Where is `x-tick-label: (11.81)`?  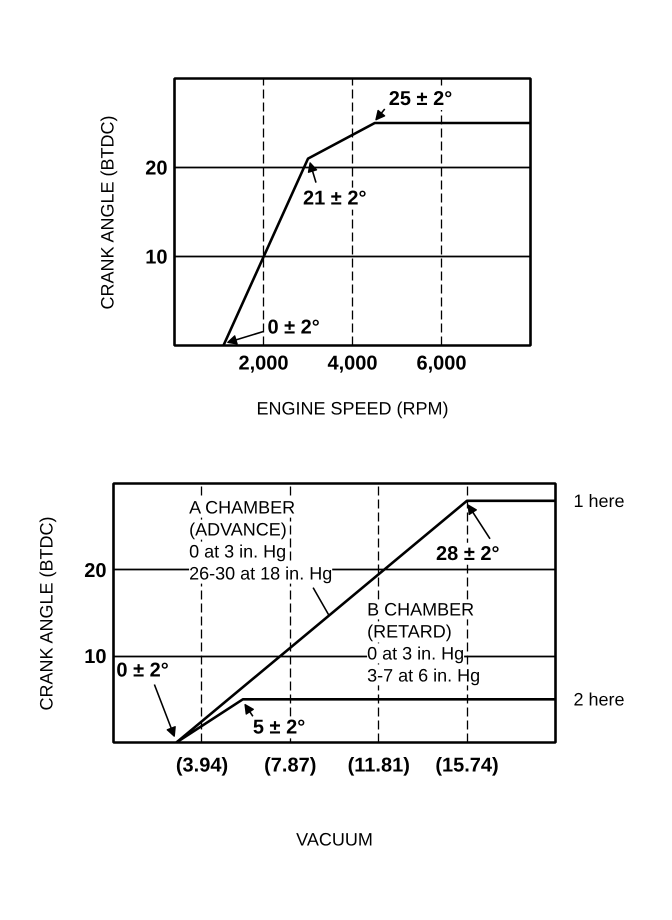
x-tick-label: (11.81) is located at coordinates (379, 765).